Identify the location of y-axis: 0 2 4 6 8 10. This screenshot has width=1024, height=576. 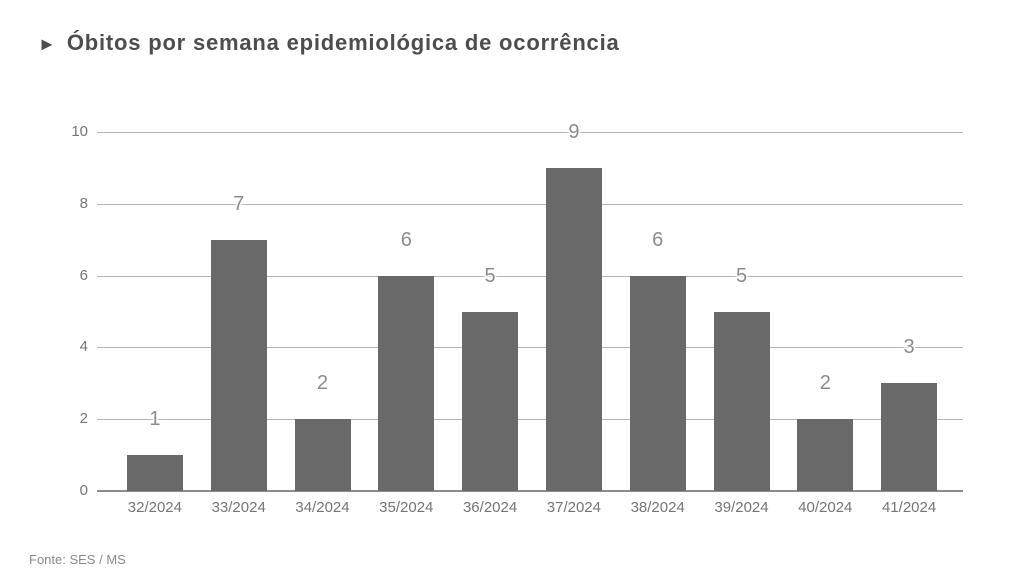
(44, 311).